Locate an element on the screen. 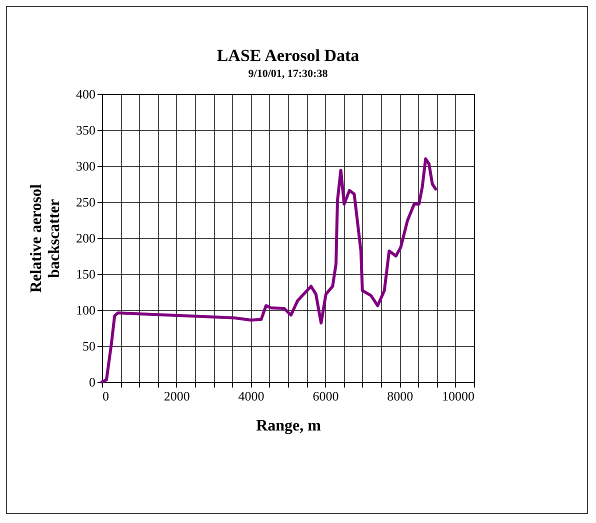 The width and height of the screenshot is (596, 523). chart-title: LASE Aerosol Data is located at coordinates (288, 55).